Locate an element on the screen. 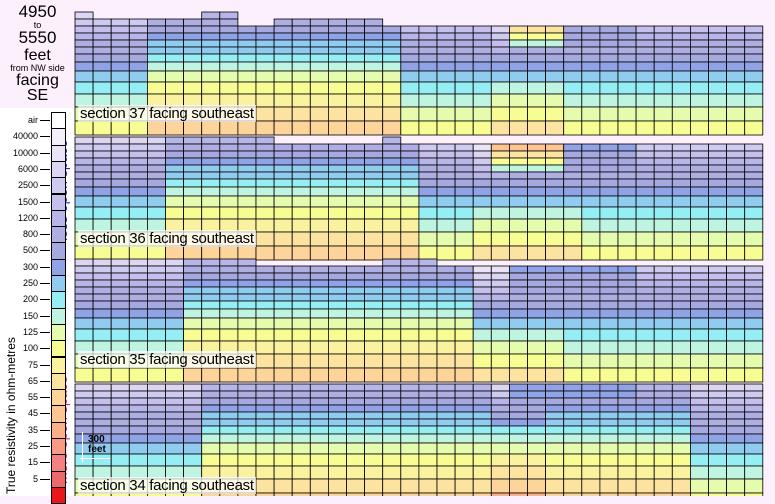  legend-label: 300 is located at coordinates (30, 266).